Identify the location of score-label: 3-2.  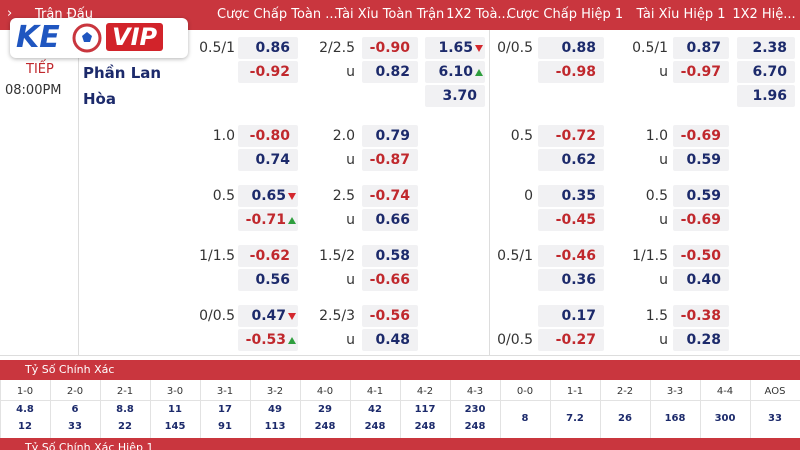
(275, 391).